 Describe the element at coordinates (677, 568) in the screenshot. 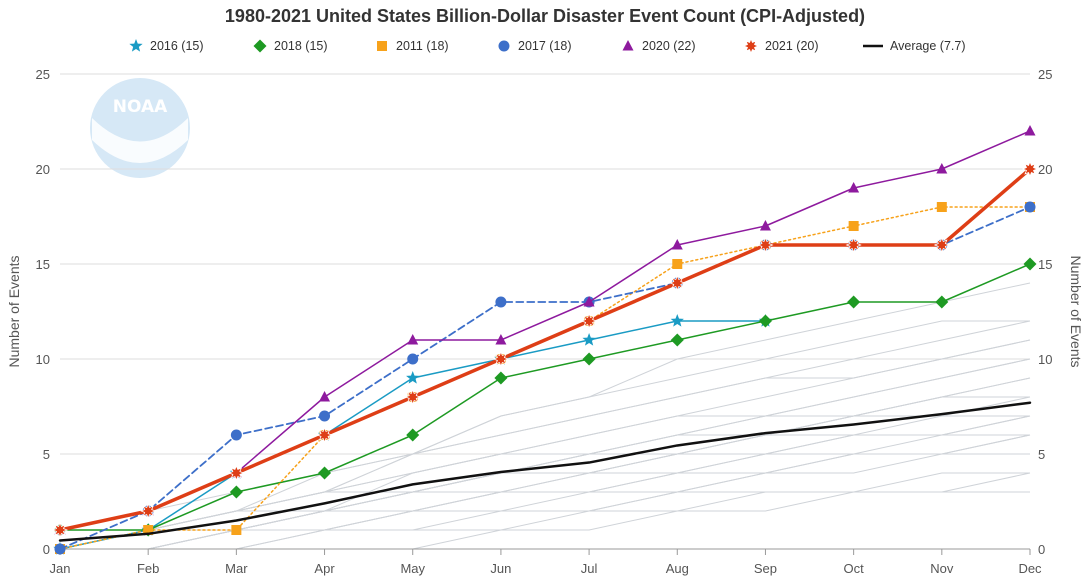

I see `x-tick-label: Aug` at that location.